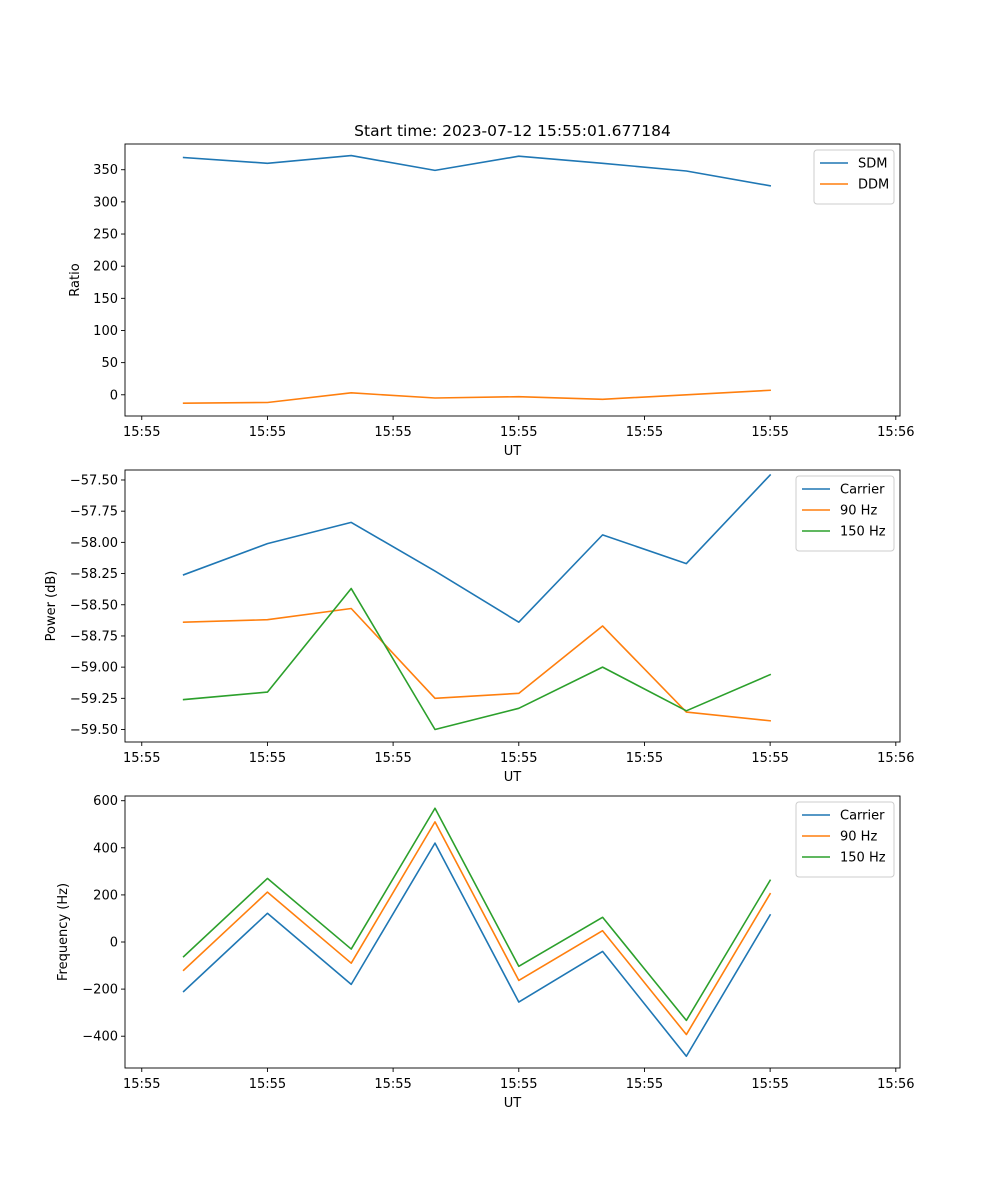 This screenshot has height=1200, width=1000. Describe the element at coordinates (105, 848) in the screenshot. I see `y-tick-label: 400` at that location.